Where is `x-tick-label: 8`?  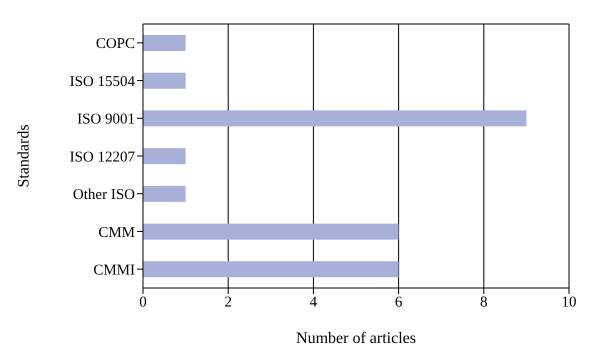 x-tick-label: 8 is located at coordinates (484, 302).